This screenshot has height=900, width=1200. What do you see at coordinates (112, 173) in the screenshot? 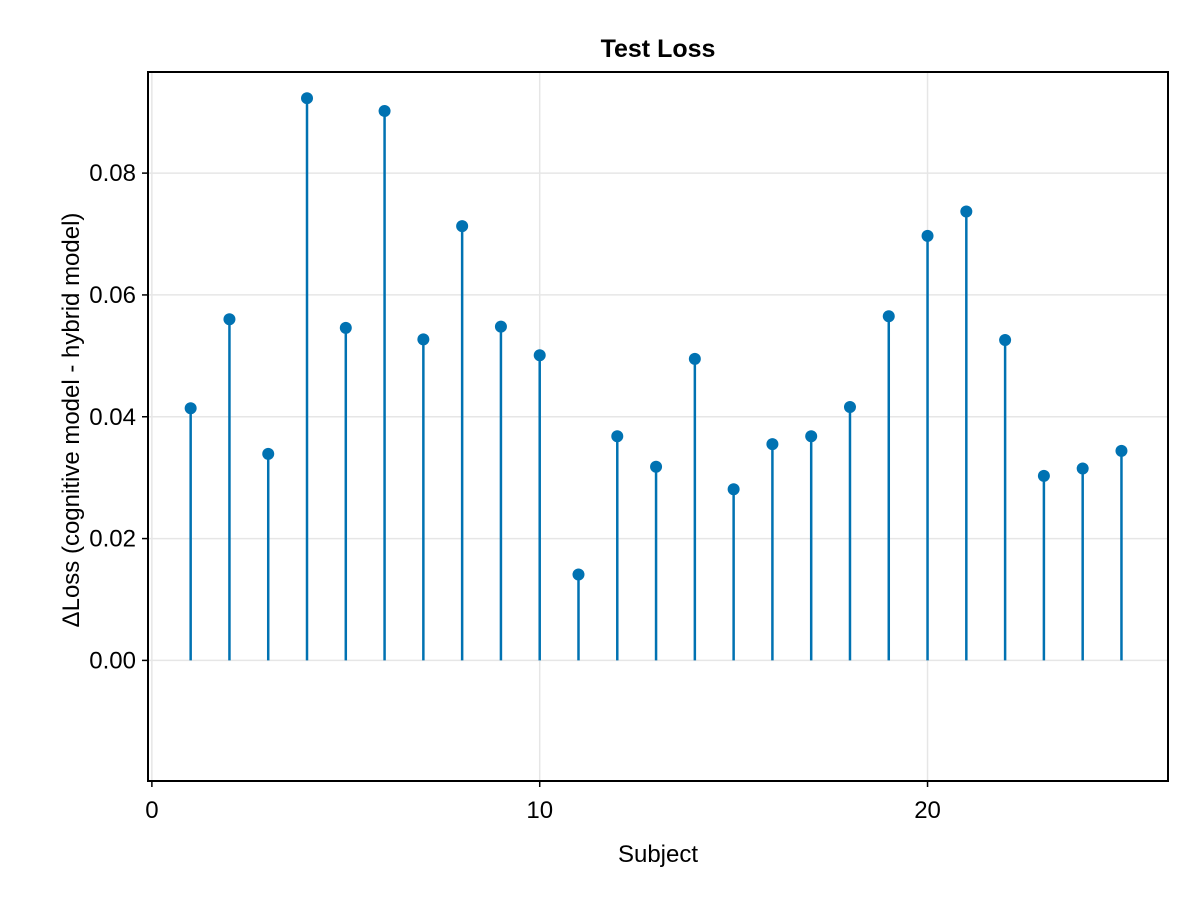
I see `y-tick-label: 0.08` at bounding box center [112, 173].